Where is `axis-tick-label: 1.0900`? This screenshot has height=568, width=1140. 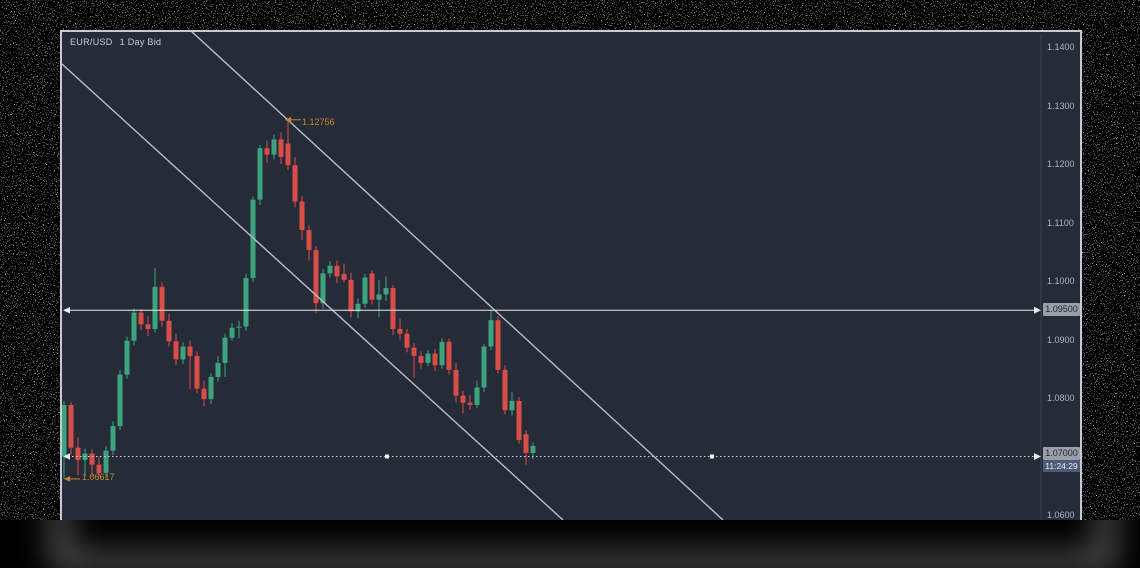 axis-tick-label: 1.0900 is located at coordinates (1061, 339).